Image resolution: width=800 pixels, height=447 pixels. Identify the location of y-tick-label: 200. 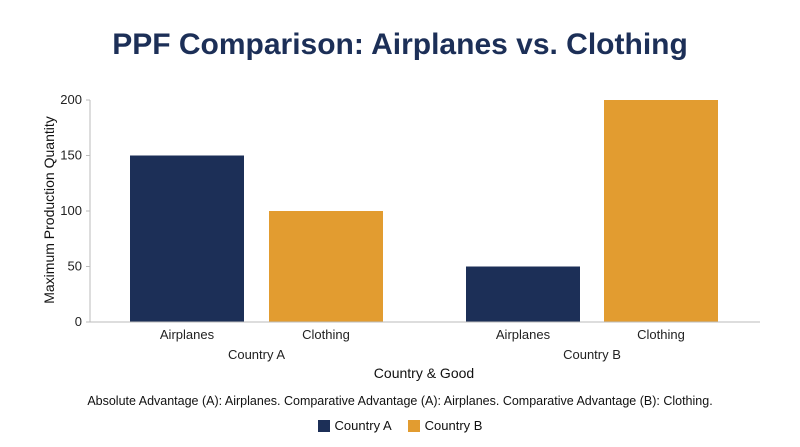
(71, 99).